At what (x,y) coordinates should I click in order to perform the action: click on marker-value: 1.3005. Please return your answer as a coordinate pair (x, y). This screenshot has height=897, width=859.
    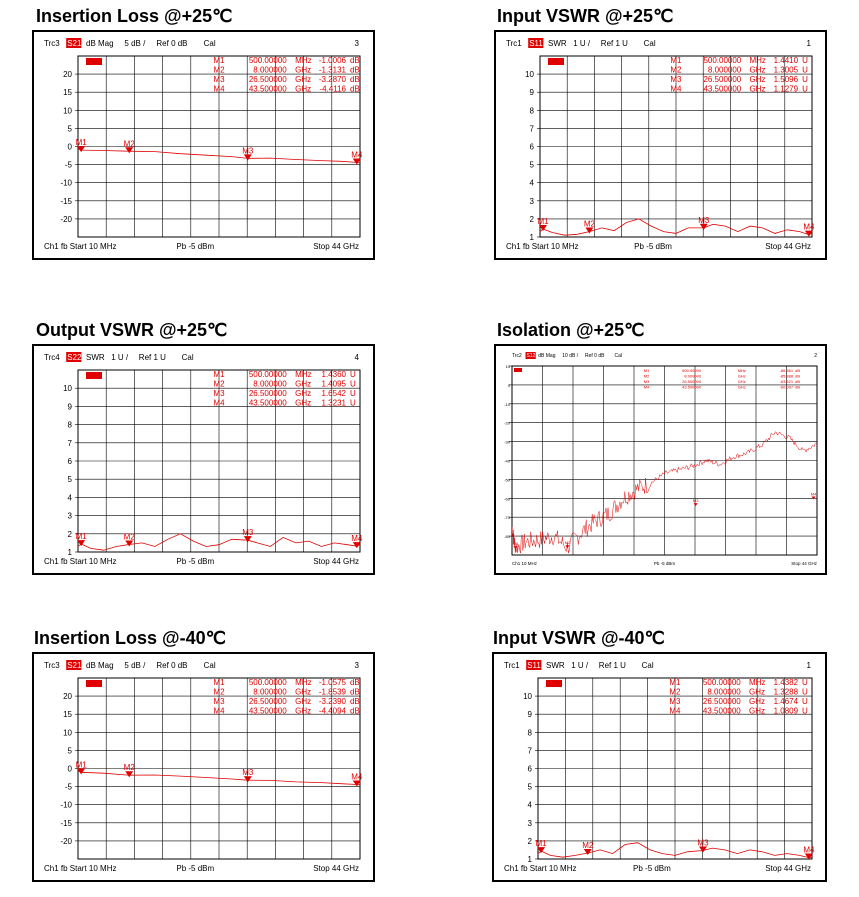
    Looking at the image, I should click on (786, 70).